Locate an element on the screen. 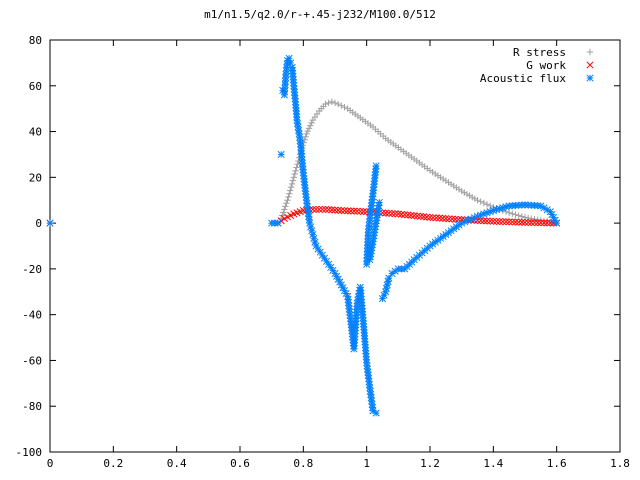 This screenshot has height=480, width=640. y-tick-label: -20 is located at coordinates (32, 269).